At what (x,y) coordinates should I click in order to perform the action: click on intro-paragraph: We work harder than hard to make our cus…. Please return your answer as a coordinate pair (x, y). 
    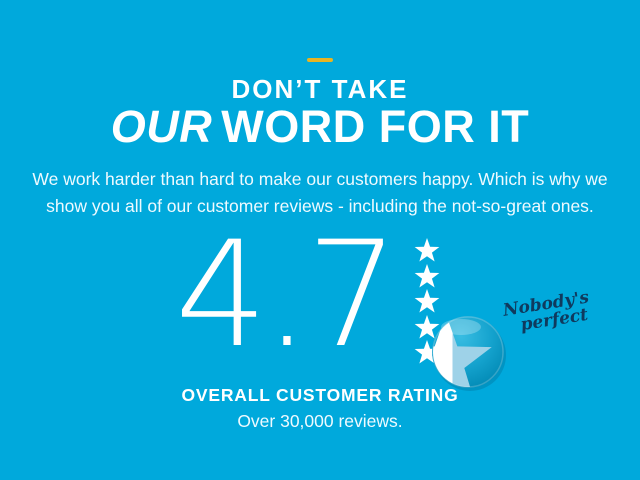
    Looking at the image, I should click on (320, 193).